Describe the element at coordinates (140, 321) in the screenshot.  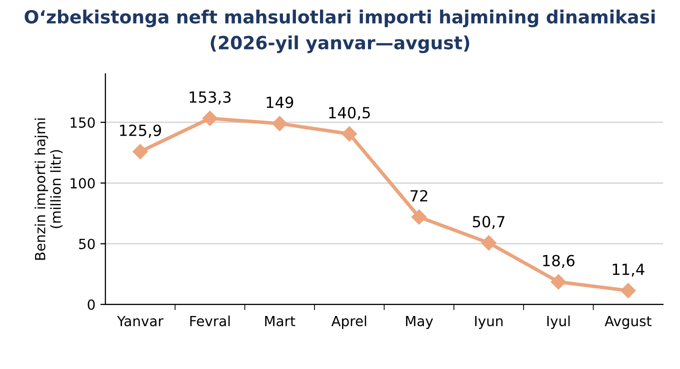
I see `x-tick-label: Yanvar` at that location.